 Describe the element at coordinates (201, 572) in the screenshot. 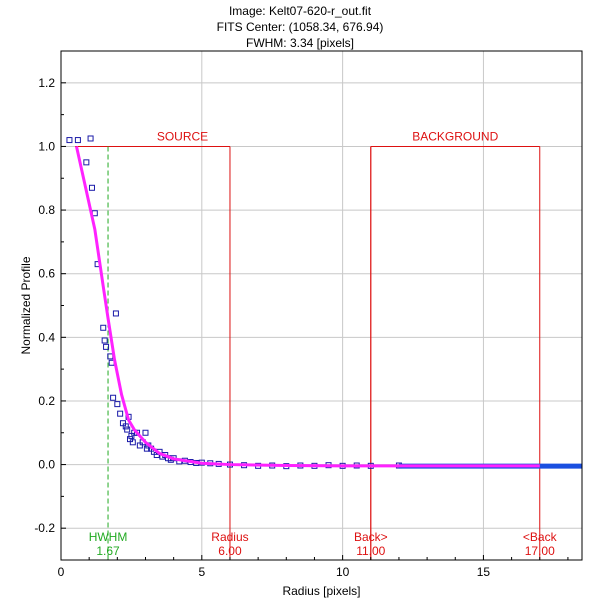

I see `x-tick-label: 5` at that location.